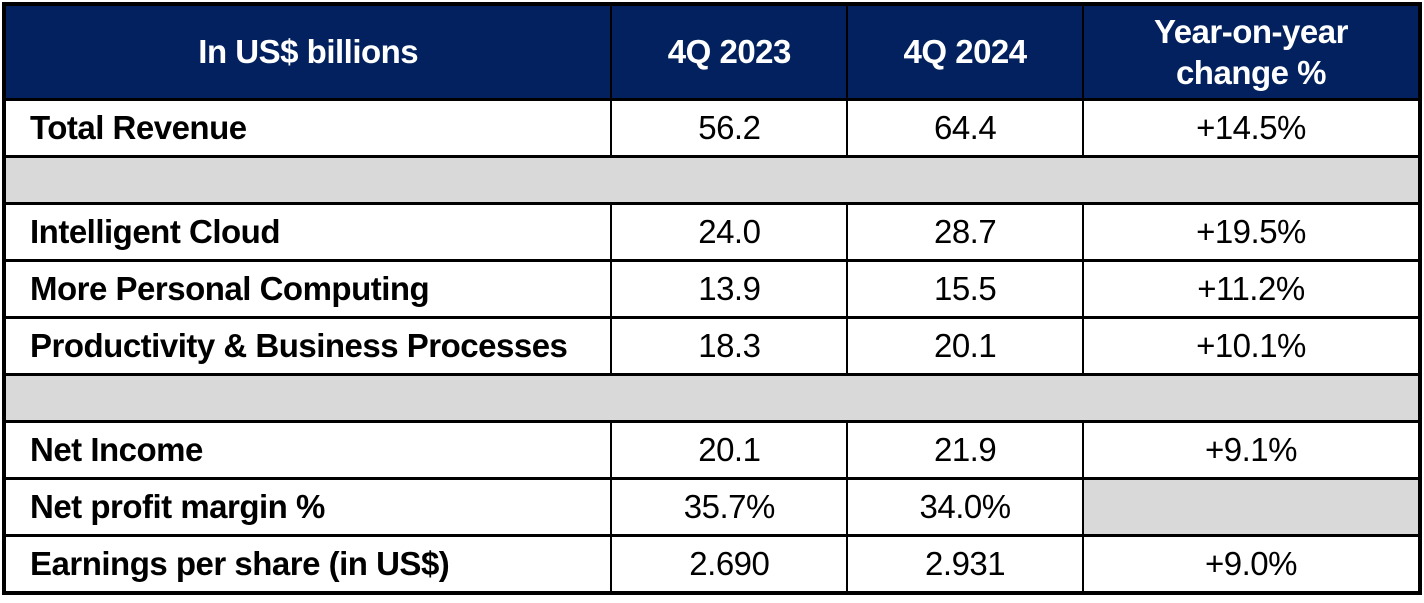  Describe the element at coordinates (965, 52) in the screenshot. I see `header-cell-4q2024: 4Q 2024` at that location.